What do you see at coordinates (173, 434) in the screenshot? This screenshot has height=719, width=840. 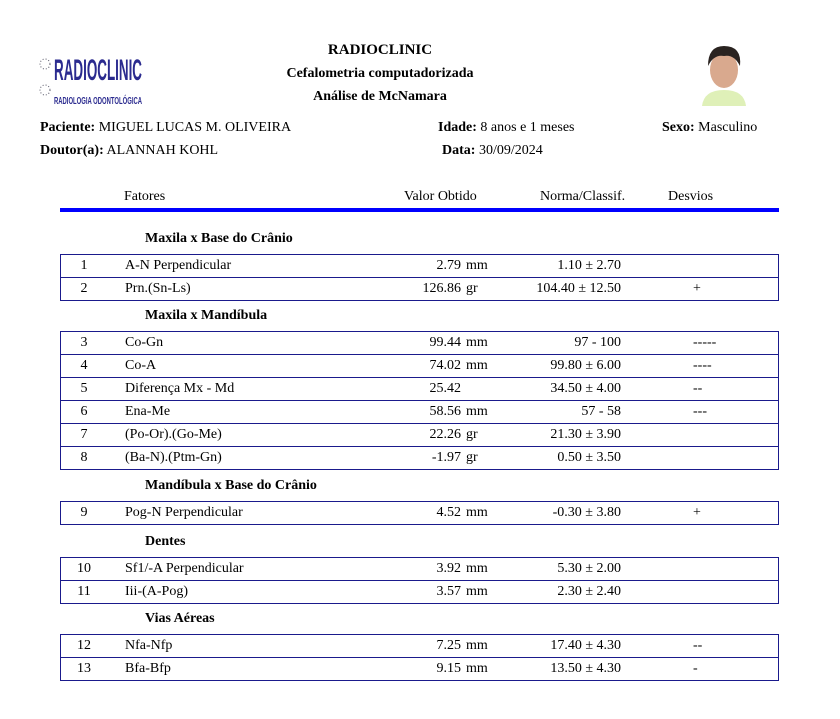 I see `factor-name: (Po-Or).(Go-Me)` at bounding box center [173, 434].